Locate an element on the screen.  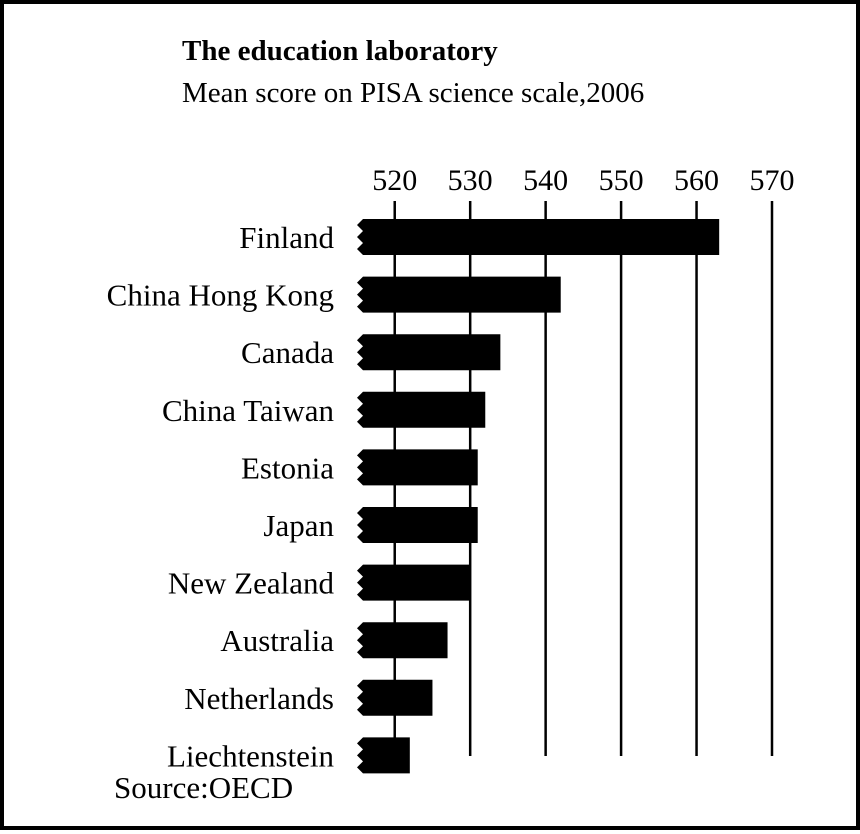
x-tick-label-540: 540 is located at coordinates (545, 180).